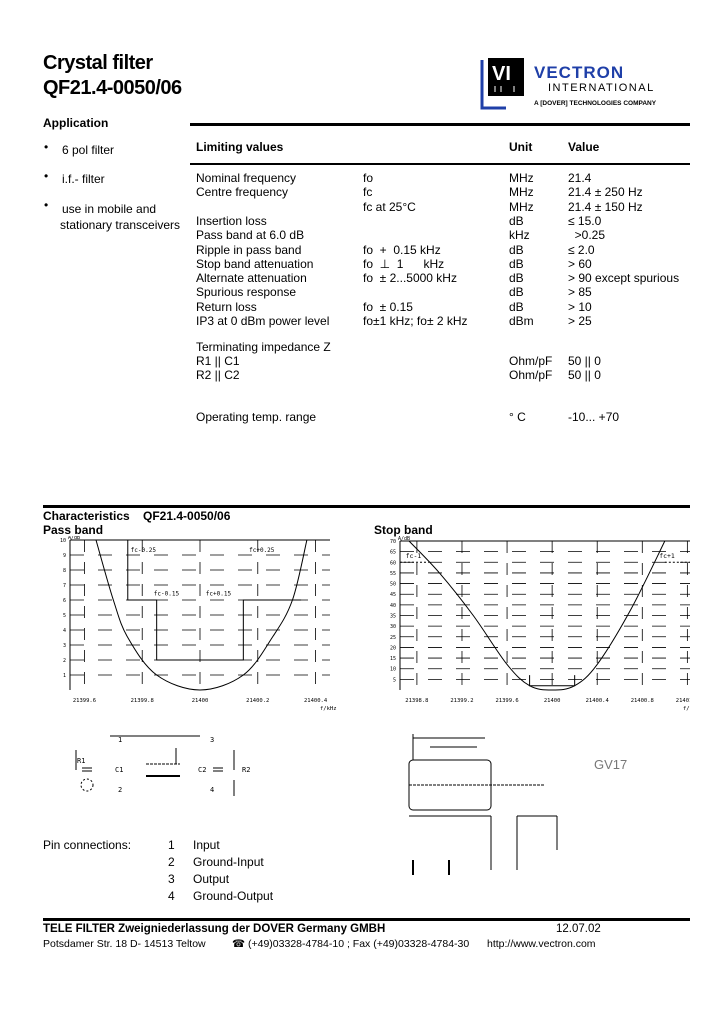 Image resolution: width=720 pixels, height=1012 pixels. I want to click on y-tick-label: 55, so click(393, 574).